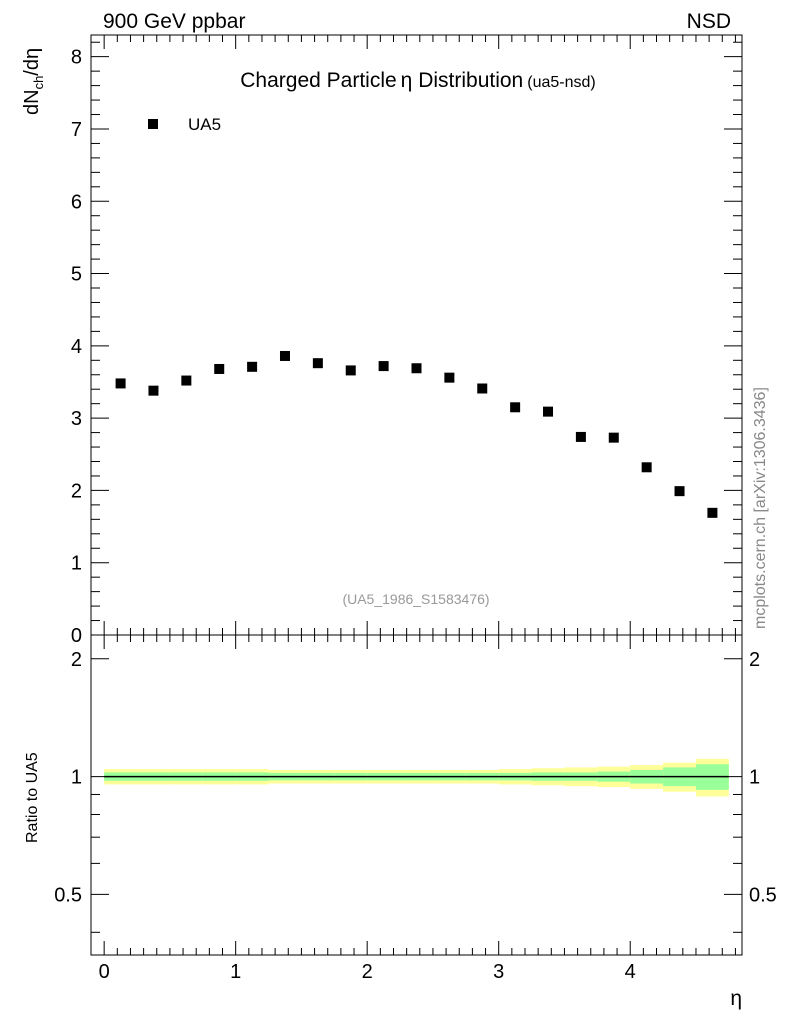 Image resolution: width=786 pixels, height=1024 pixels. What do you see at coordinates (630, 972) in the screenshot?
I see `ratio-xtick-label: 4` at bounding box center [630, 972].